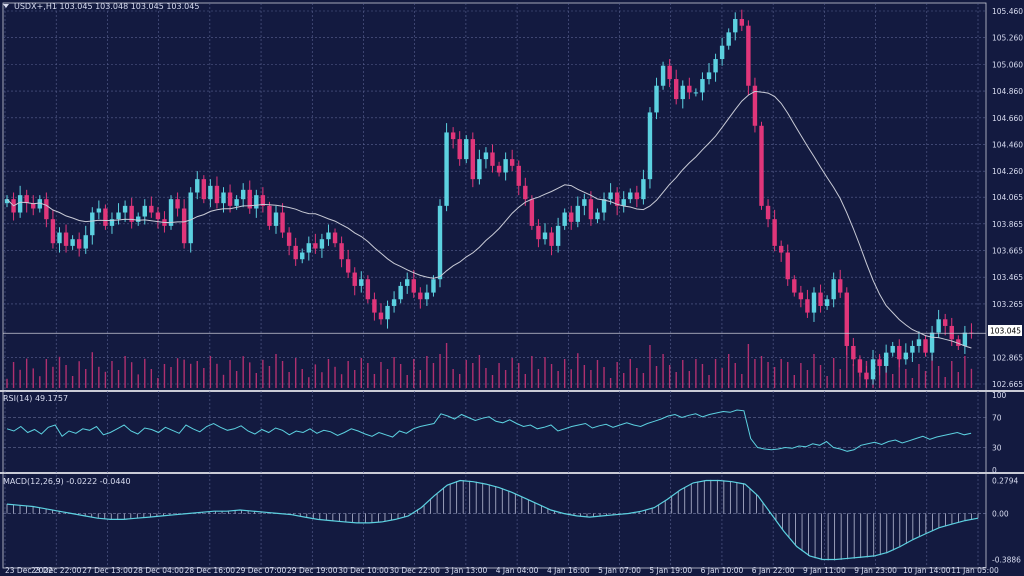 The image size is (1024, 576). What do you see at coordinates (1007, 91) in the screenshot?
I see `price-tick-label: 104.860` at bounding box center [1007, 91].